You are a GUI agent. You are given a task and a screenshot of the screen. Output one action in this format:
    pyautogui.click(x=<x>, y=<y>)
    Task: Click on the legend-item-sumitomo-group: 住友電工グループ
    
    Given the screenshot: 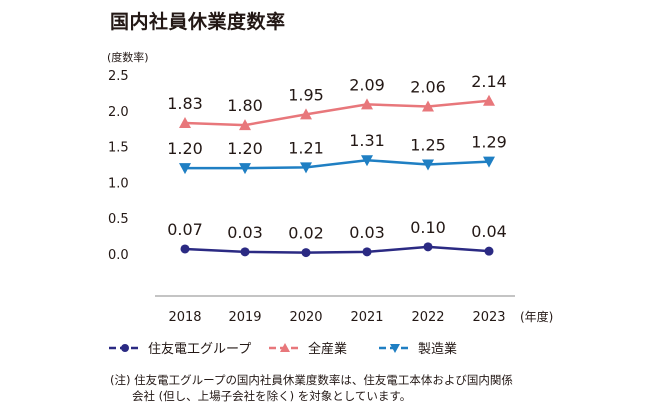 What is the action you would take?
    pyautogui.click(x=179, y=347)
    